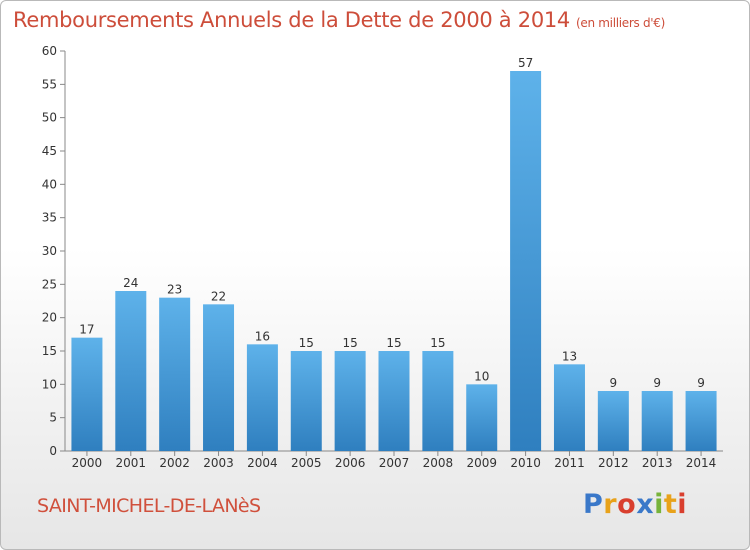 The image size is (750, 550). What do you see at coordinates (701, 463) in the screenshot?
I see `x-tick-label: 2014` at bounding box center [701, 463].